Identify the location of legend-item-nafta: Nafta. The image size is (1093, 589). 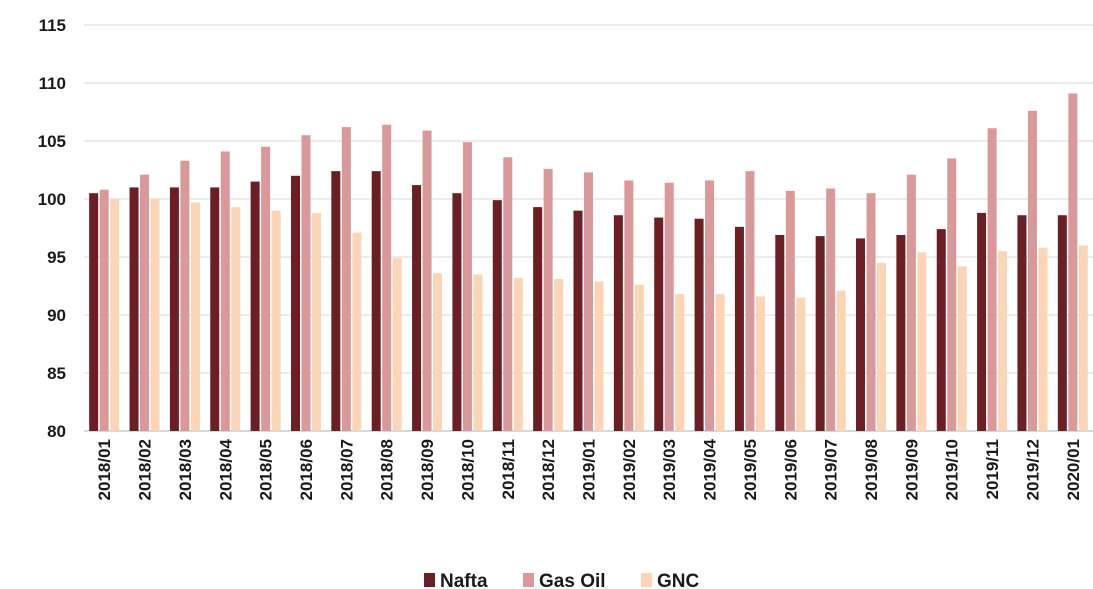
(456, 580).